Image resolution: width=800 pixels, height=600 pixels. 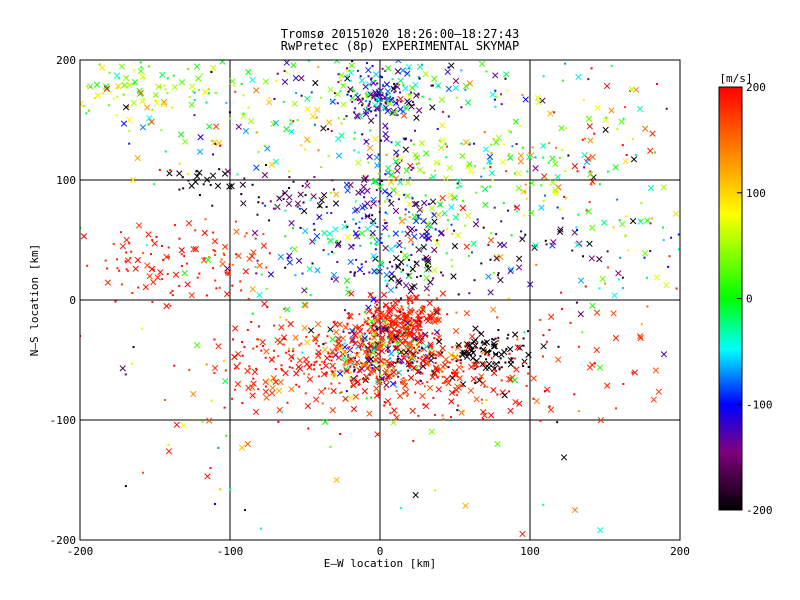 I want to click on x-tick-label: 200, so click(x=680, y=551).